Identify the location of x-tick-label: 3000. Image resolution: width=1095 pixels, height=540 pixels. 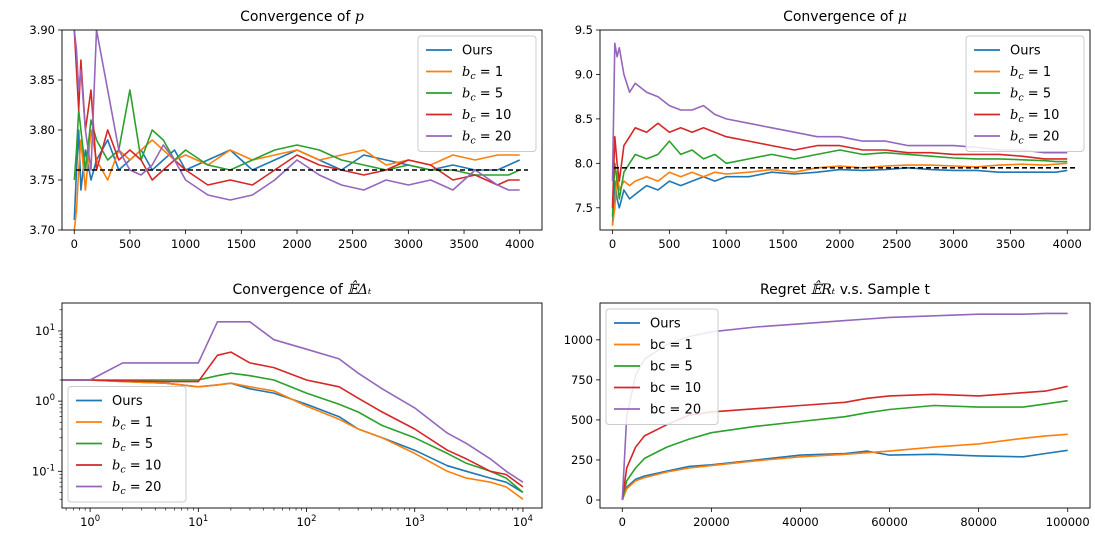
(408, 244).